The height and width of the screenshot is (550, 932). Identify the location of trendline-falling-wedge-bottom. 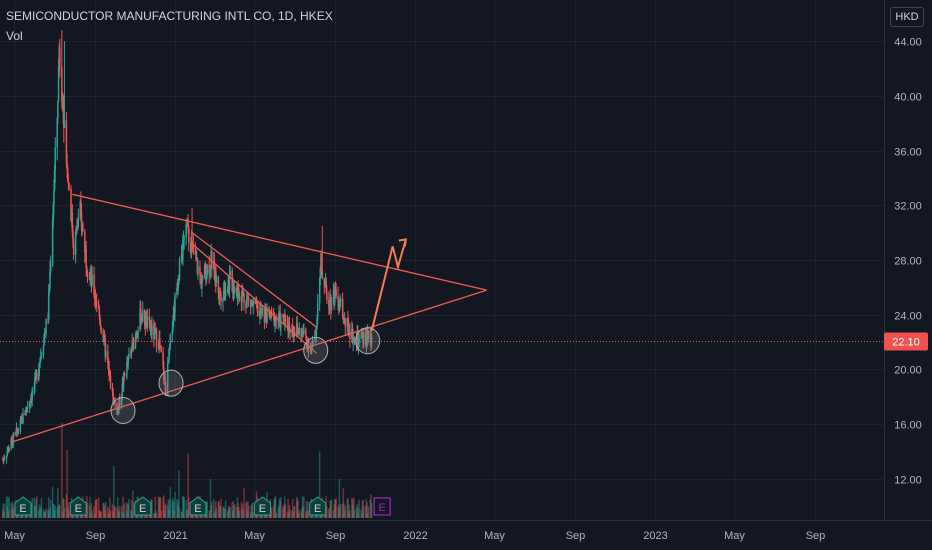
(254, 298).